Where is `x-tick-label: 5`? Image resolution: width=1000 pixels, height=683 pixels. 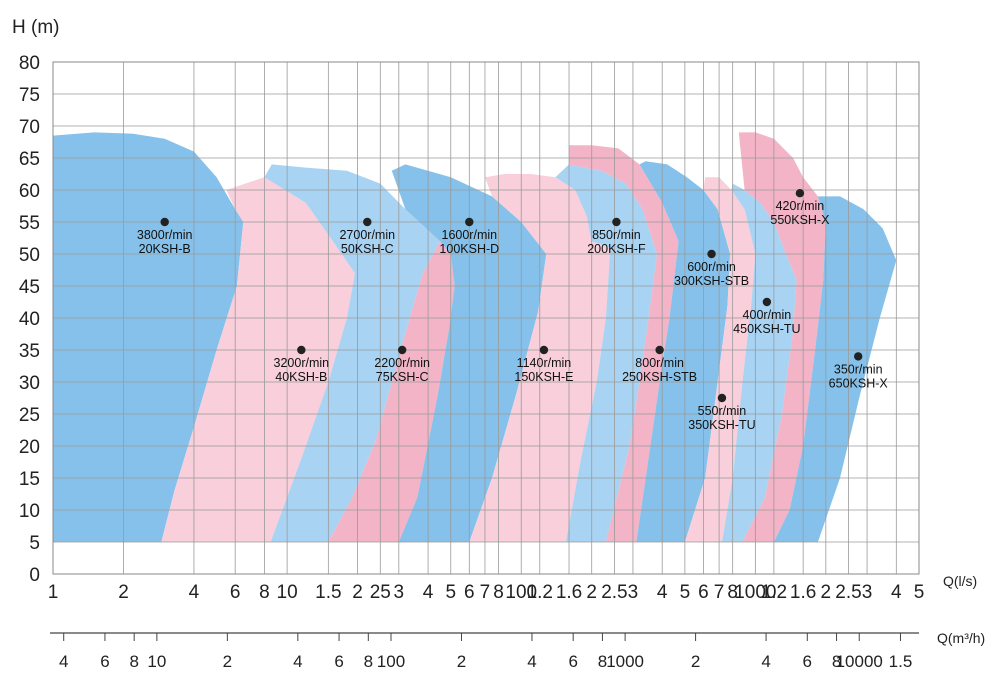
x-tick-label: 5 is located at coordinates (685, 592).